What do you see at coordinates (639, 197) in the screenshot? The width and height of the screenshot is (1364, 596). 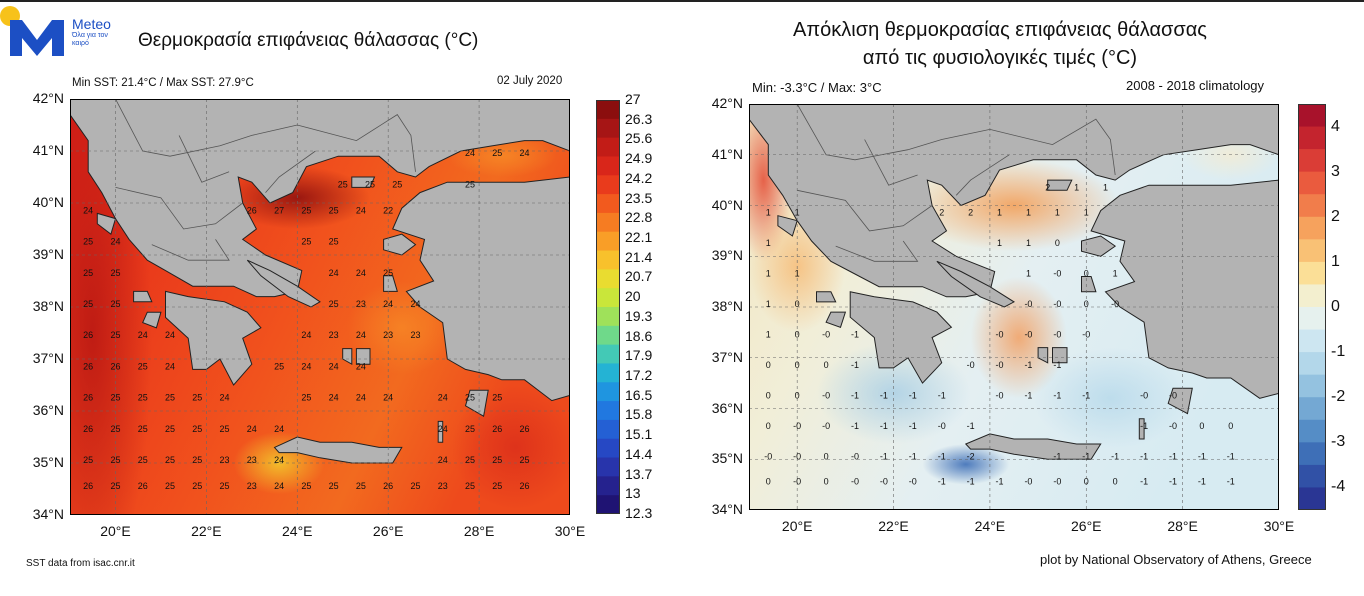 I see `colorbar-label: 23.5` at bounding box center [639, 197].